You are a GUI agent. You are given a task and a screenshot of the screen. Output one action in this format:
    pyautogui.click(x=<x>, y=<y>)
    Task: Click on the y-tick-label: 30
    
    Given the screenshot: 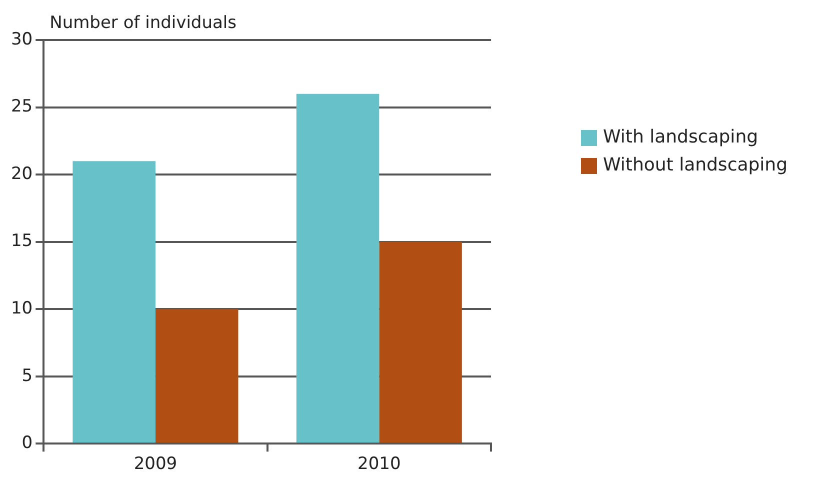 What is the action you would take?
    pyautogui.click(x=21, y=39)
    